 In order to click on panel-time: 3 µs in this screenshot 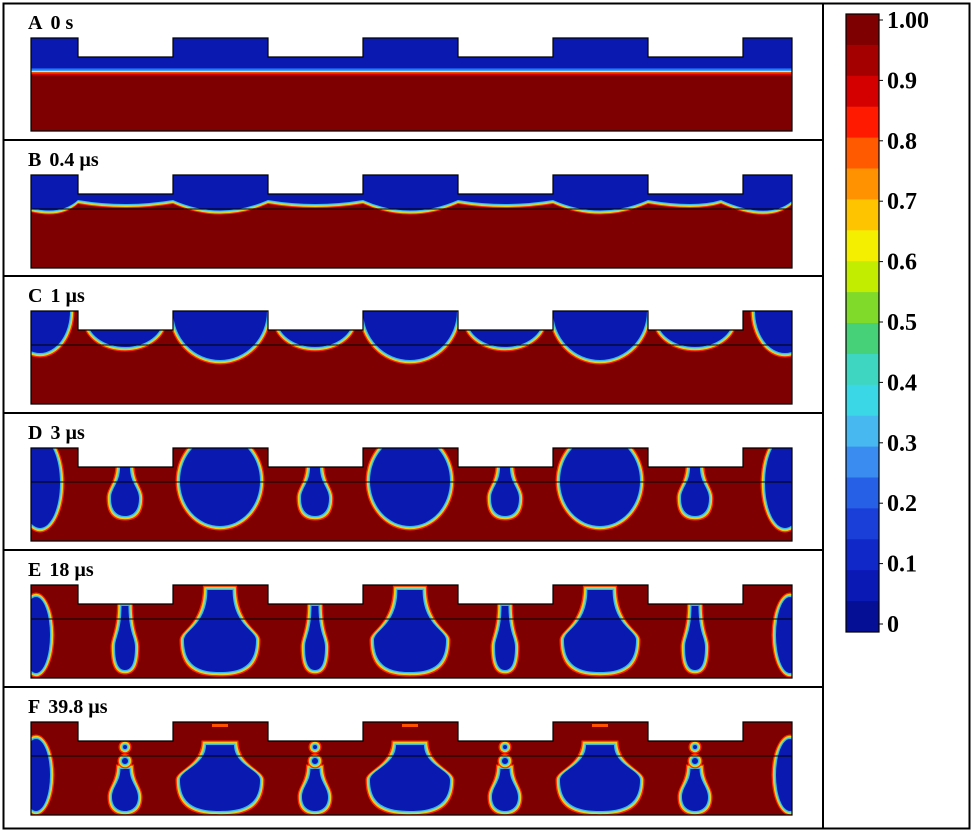, I will do `click(67, 433)`.